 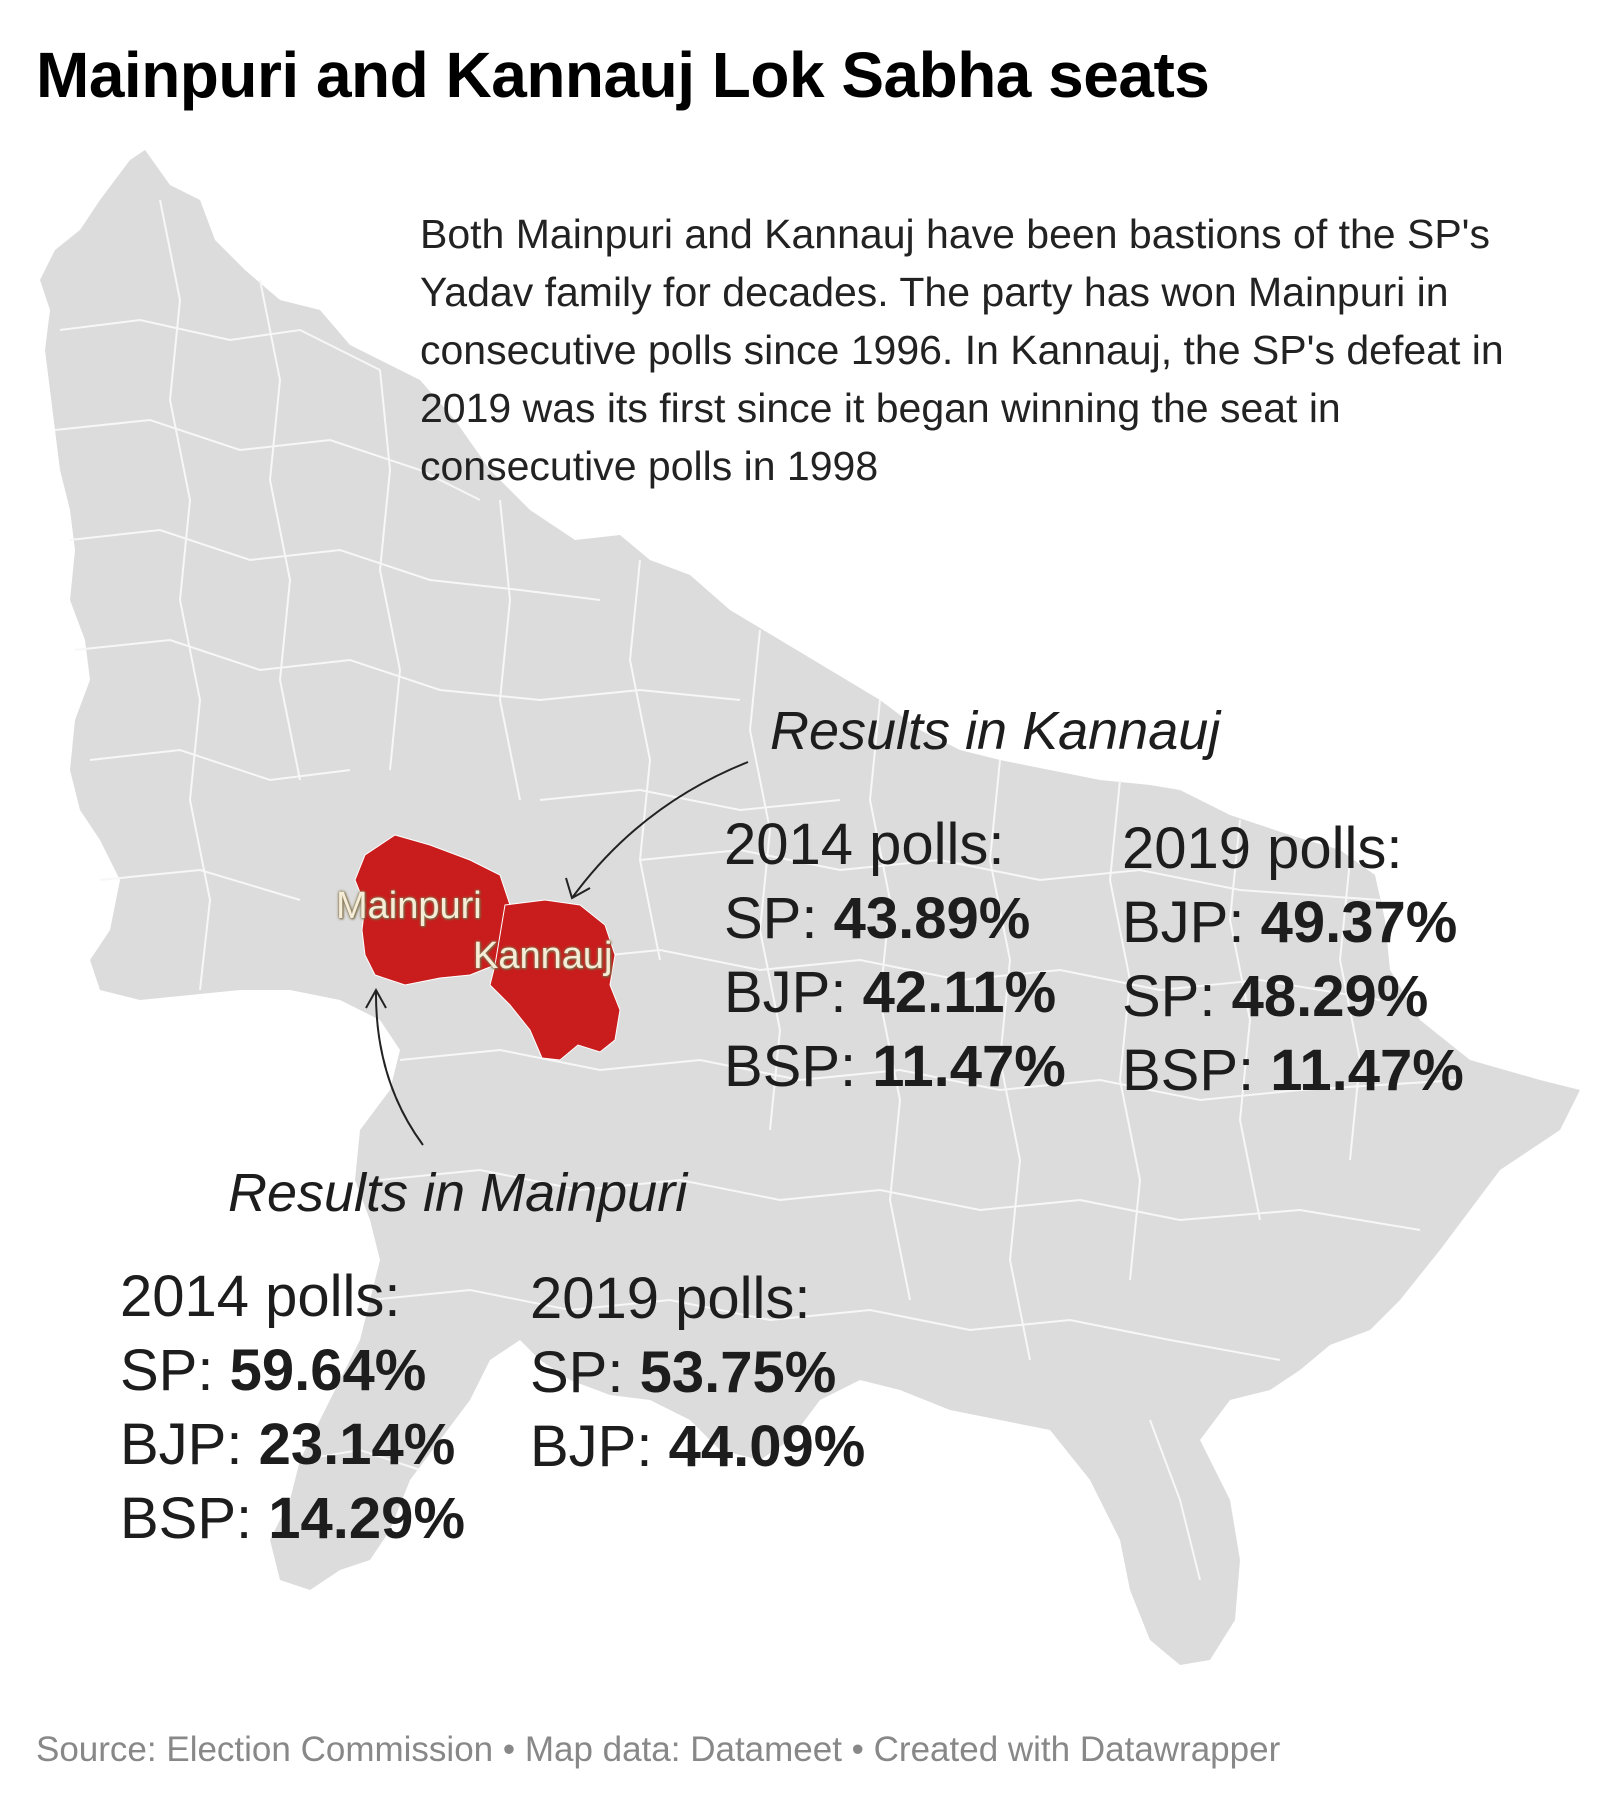 I want to click on kannauj-results-heading: Results in Kannauj, so click(x=995, y=731).